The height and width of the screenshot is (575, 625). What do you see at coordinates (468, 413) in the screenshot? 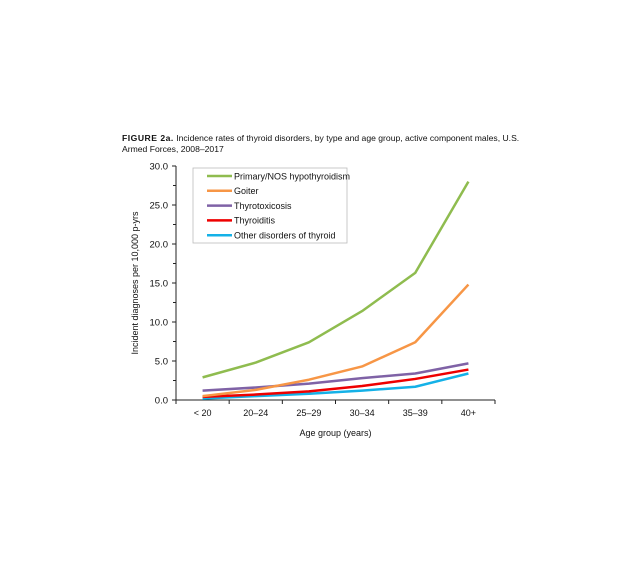
I see `x-tick-label: 40+` at bounding box center [468, 413].